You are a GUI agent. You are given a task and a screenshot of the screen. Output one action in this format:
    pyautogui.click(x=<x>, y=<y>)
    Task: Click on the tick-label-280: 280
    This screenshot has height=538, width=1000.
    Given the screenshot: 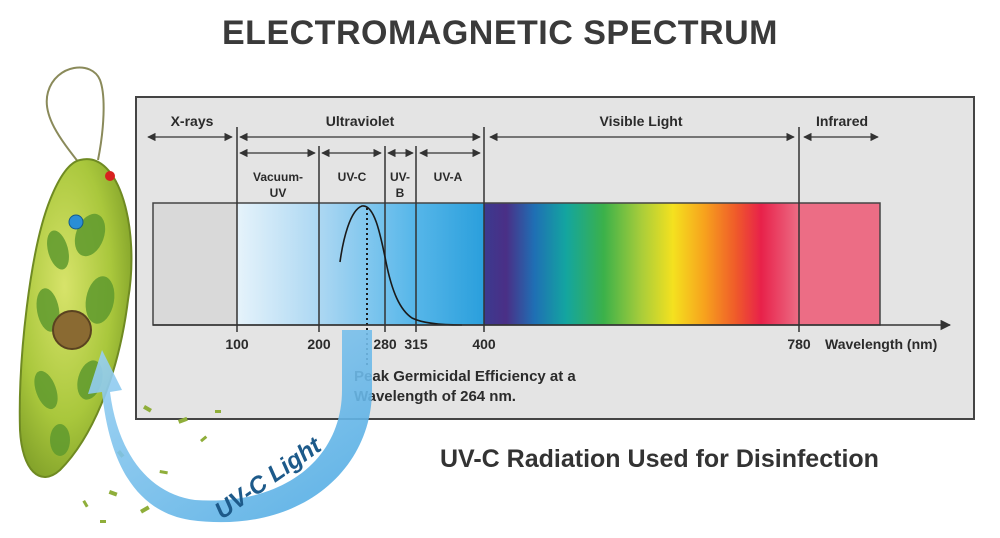 What is the action you would take?
    pyautogui.click(x=385, y=344)
    